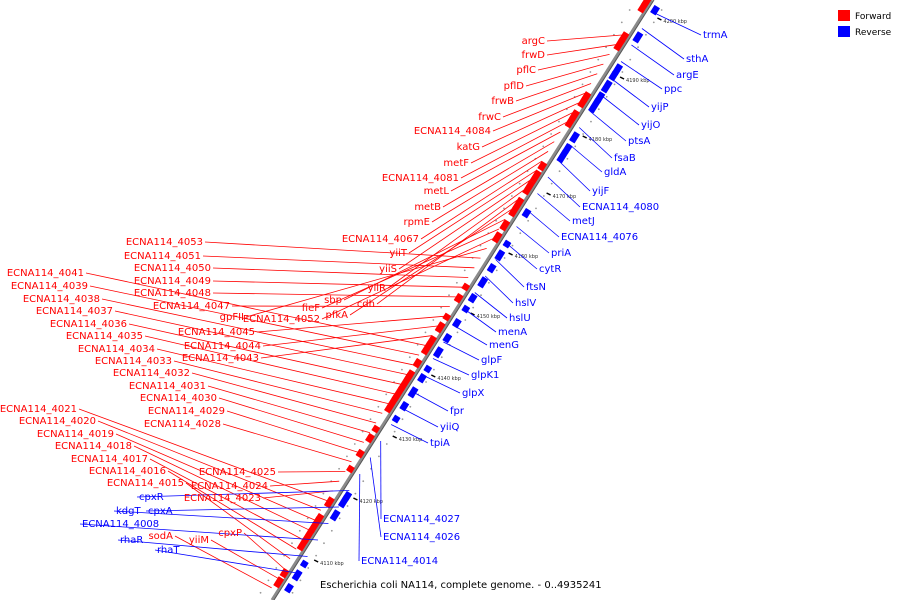 Image resolution: width=900 pixels, height=600 pixels. I want to click on scale-tick-label: 4180 kbp, so click(601, 140).